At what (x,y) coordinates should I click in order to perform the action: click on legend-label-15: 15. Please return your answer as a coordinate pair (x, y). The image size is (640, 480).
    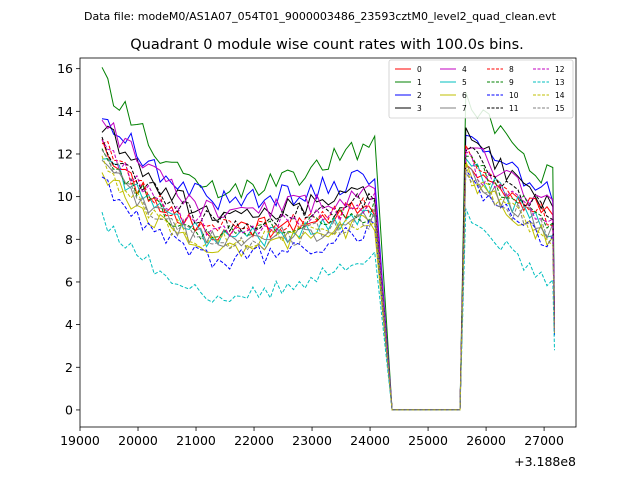
    Looking at the image, I should click on (560, 108).